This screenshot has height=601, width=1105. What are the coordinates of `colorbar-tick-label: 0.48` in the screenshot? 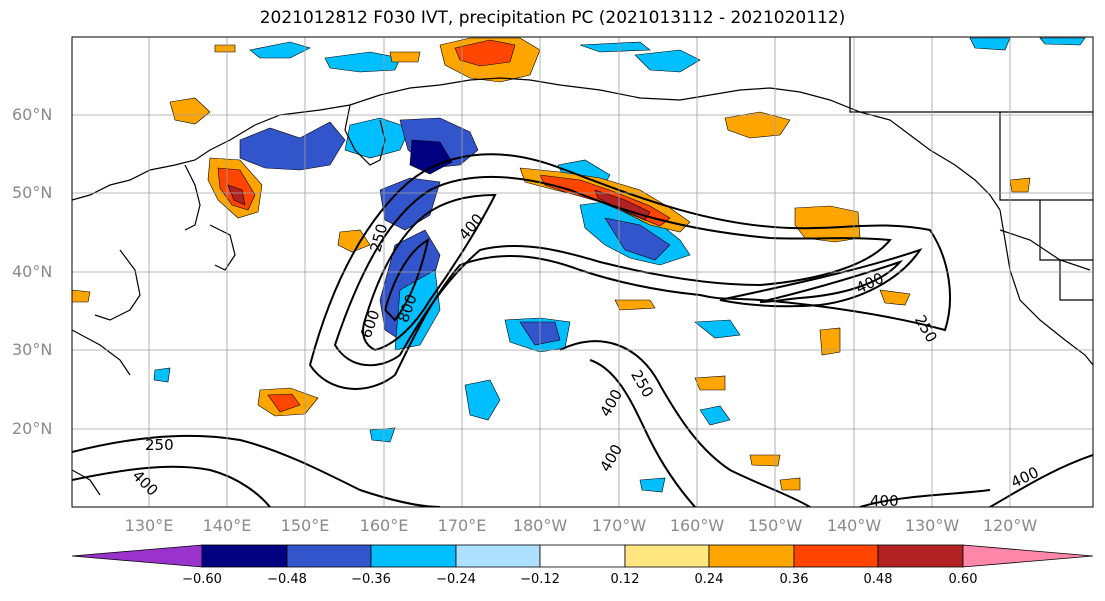 It's located at (878, 579).